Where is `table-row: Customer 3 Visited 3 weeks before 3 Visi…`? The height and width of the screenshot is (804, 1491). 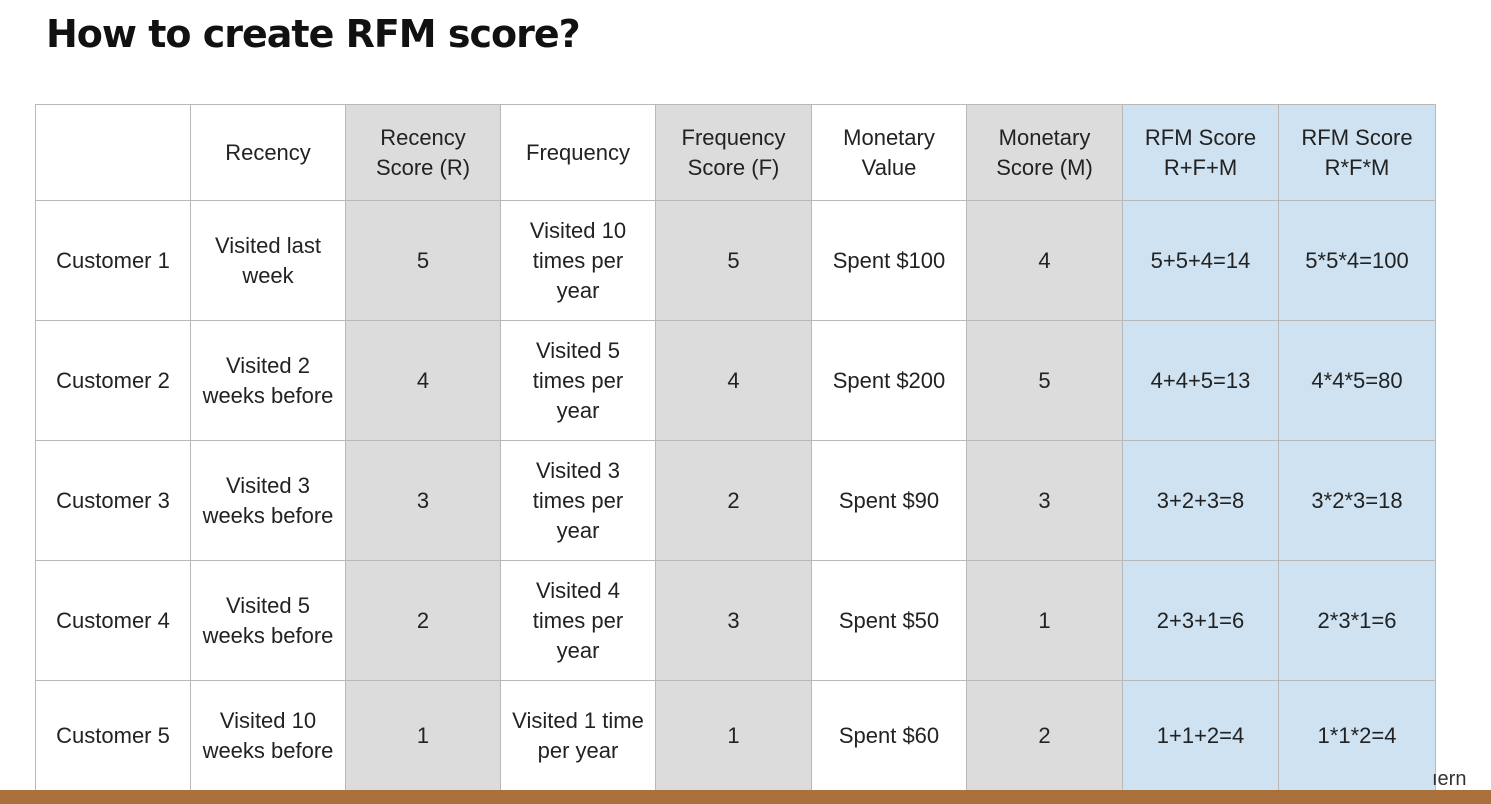
table-row: Customer 3 Visited 3 weeks before 3 Visi… is located at coordinates (735, 500).